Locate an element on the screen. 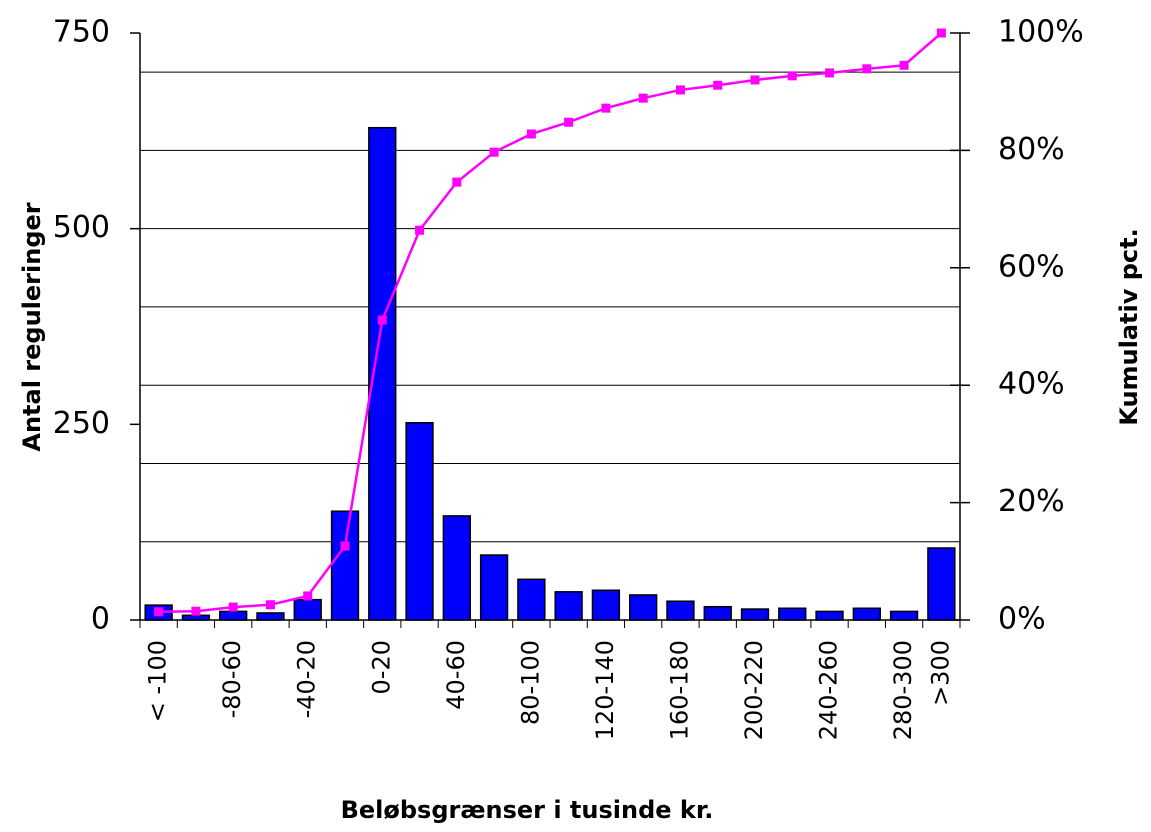 The height and width of the screenshot is (832, 1151). x-tick-label: -80-60 is located at coordinates (232, 679).